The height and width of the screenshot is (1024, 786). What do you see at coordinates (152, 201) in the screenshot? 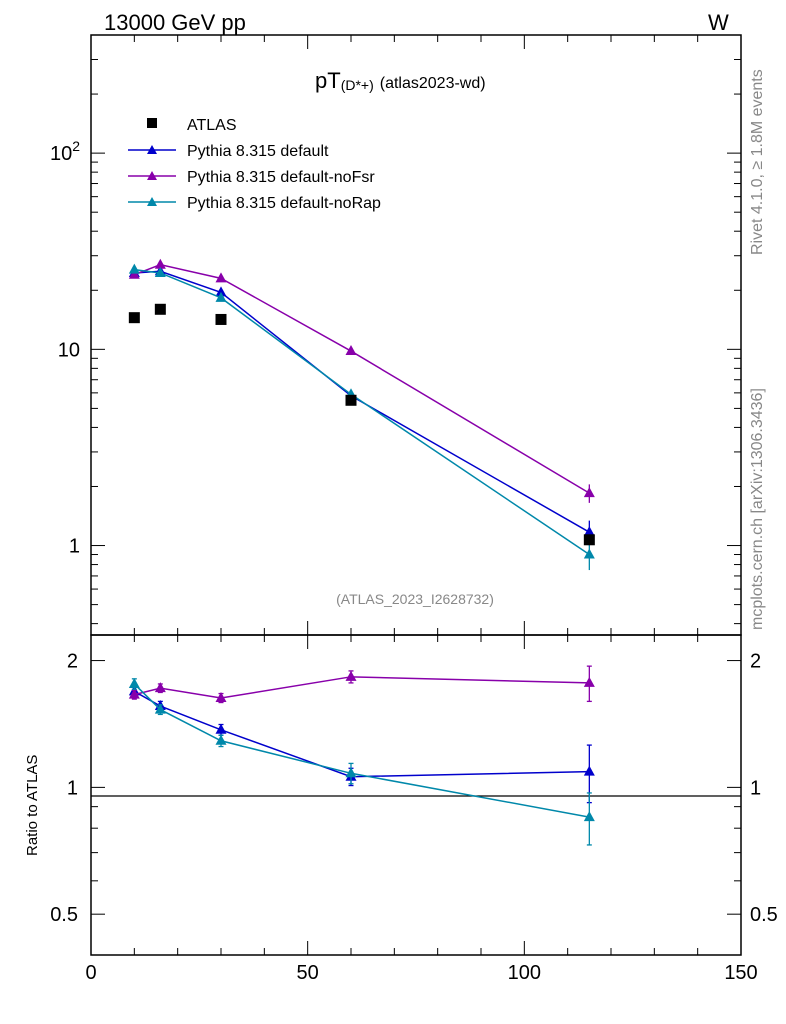
I see `legend-marker-norap` at bounding box center [152, 201].